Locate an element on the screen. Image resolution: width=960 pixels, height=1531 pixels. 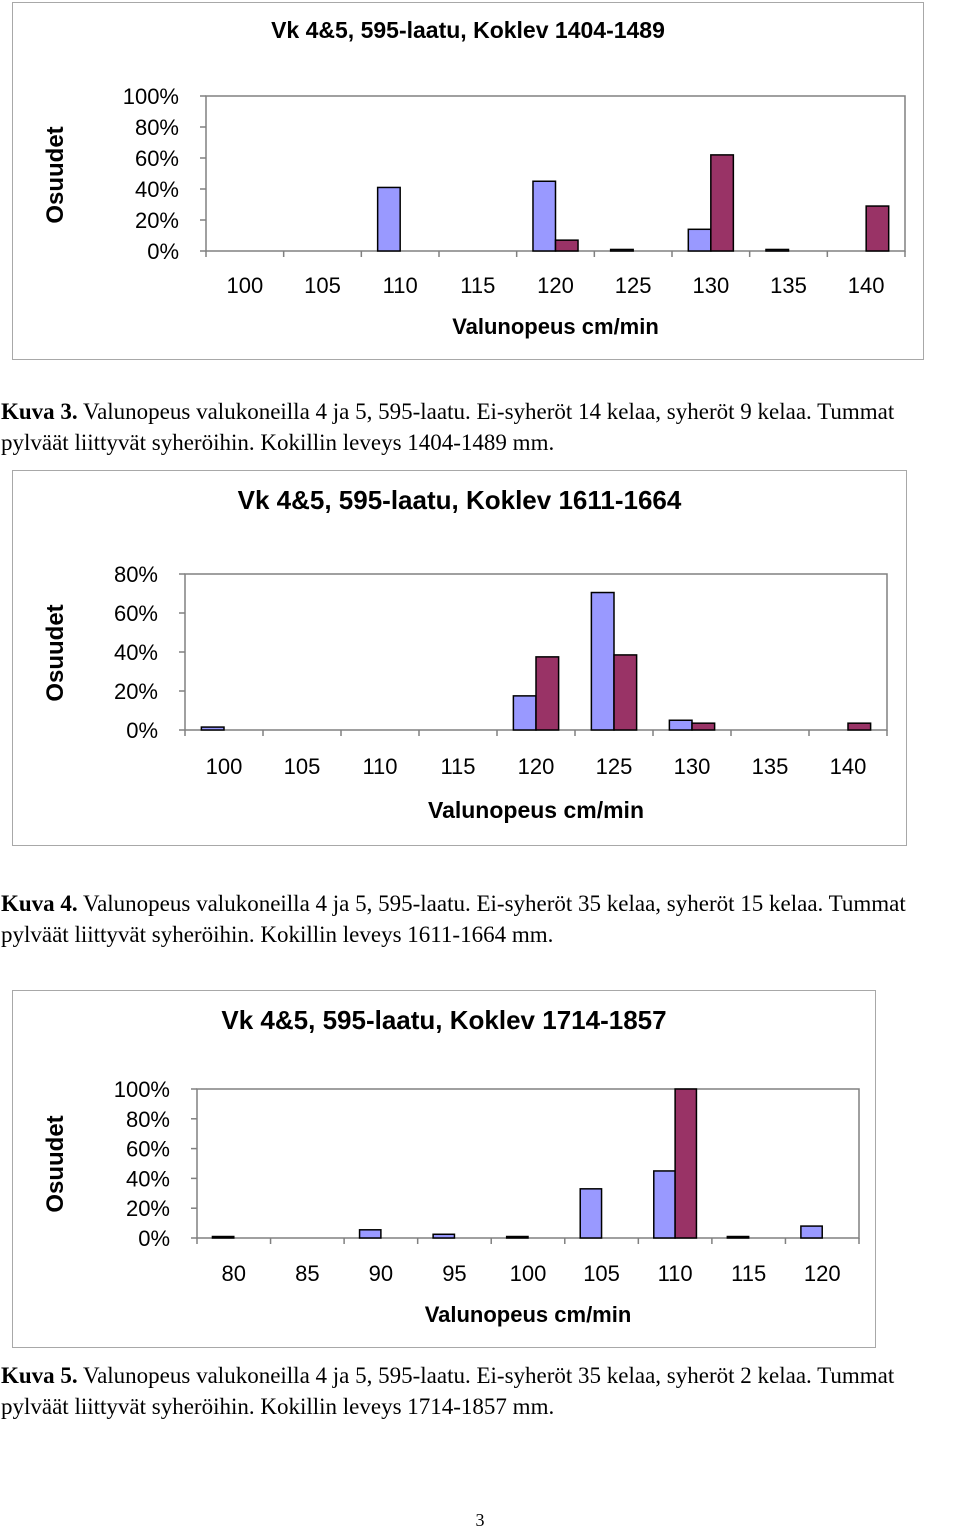
x-tick-label: 90 is located at coordinates (381, 1273).